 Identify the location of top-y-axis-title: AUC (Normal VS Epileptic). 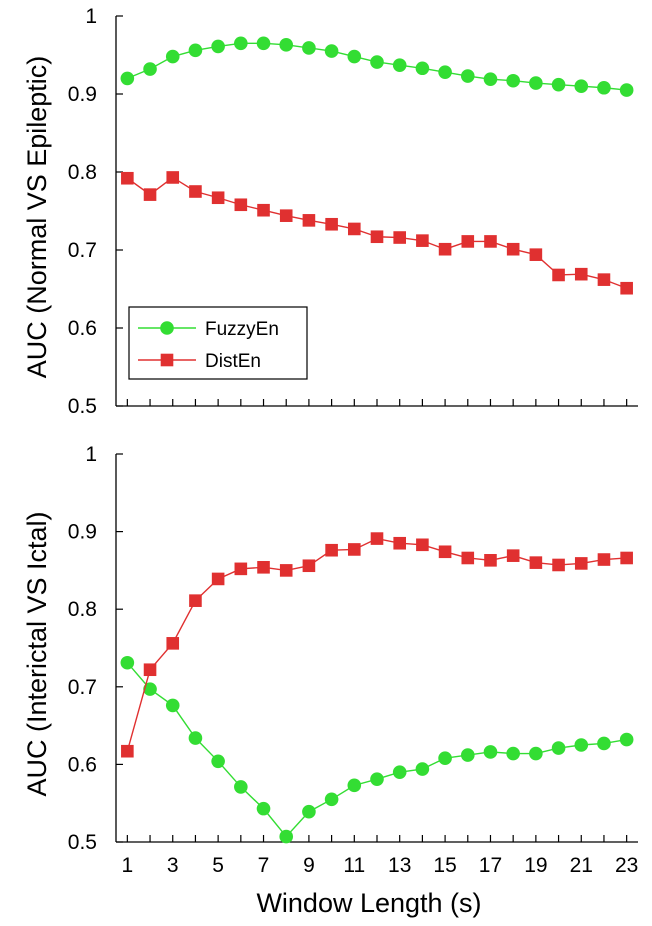
(37, 217).